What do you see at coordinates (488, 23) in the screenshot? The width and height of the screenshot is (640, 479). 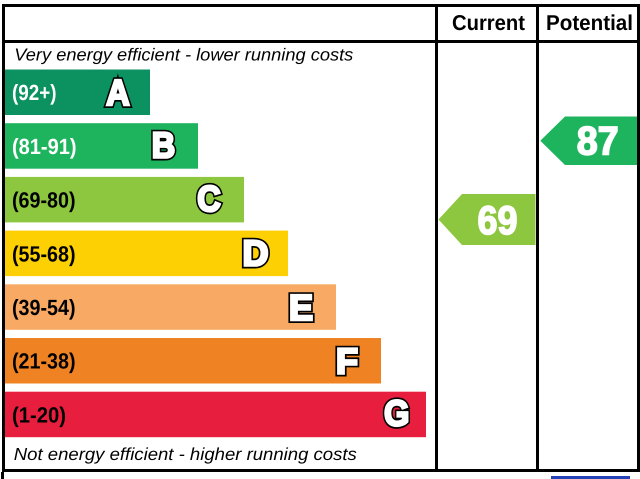 I see `svg-text: Current` at bounding box center [488, 23].